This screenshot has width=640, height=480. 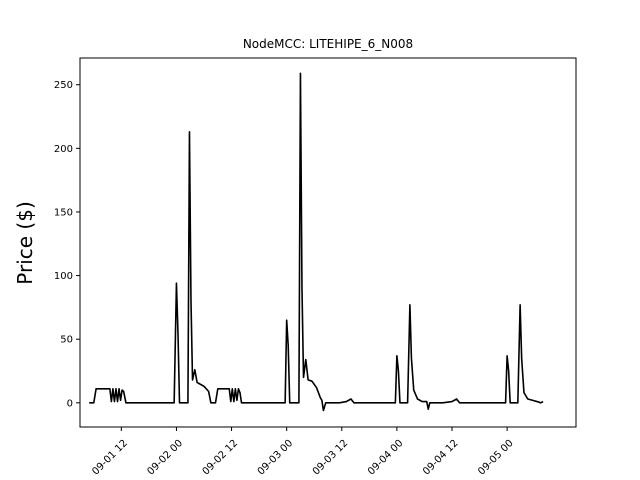 What do you see at coordinates (63, 276) in the screenshot?
I see `y-tick-label: 100` at bounding box center [63, 276].